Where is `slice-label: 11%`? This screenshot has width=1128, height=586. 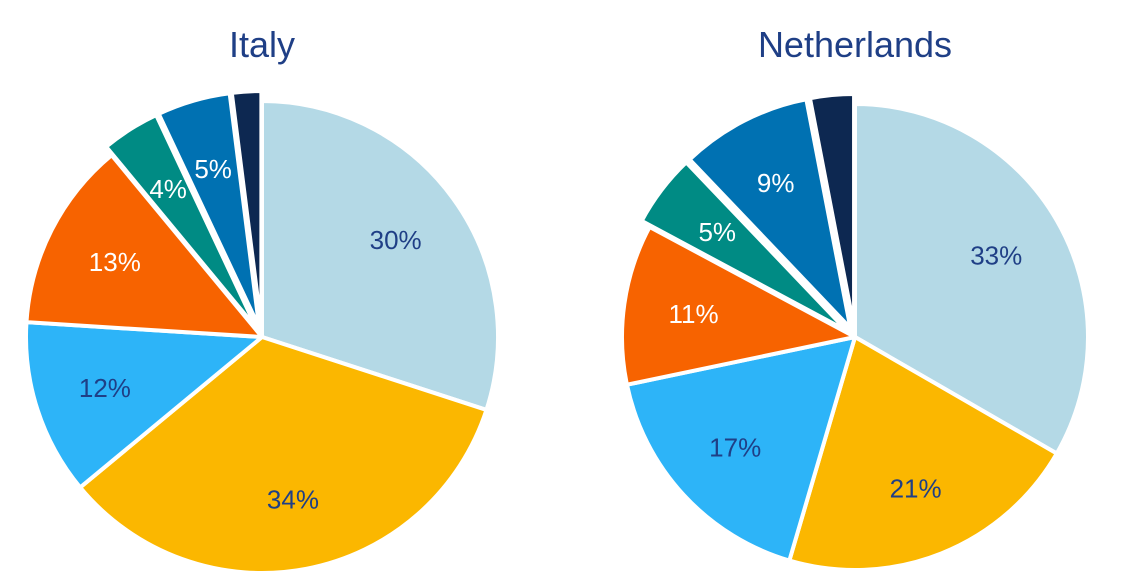
slice-label: 11% is located at coordinates (694, 314).